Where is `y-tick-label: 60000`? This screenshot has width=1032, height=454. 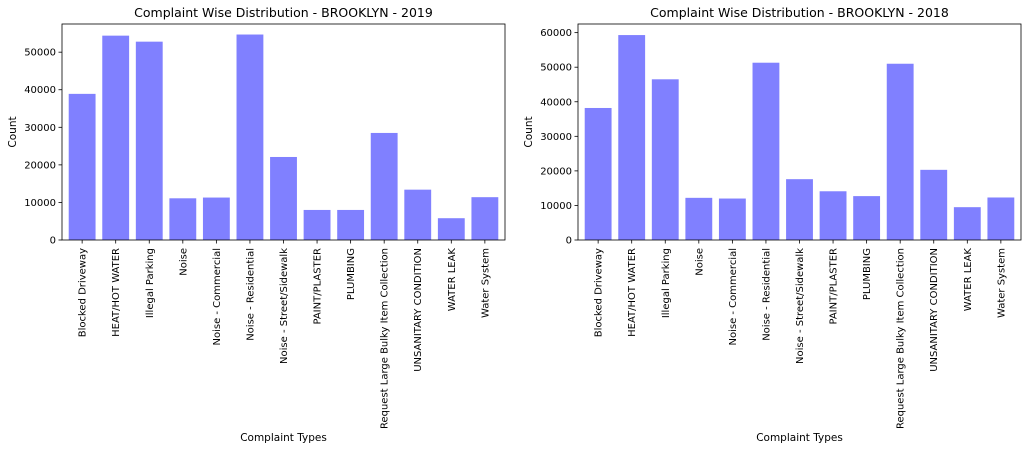 y-tick-label: 60000 is located at coordinates (556, 33).